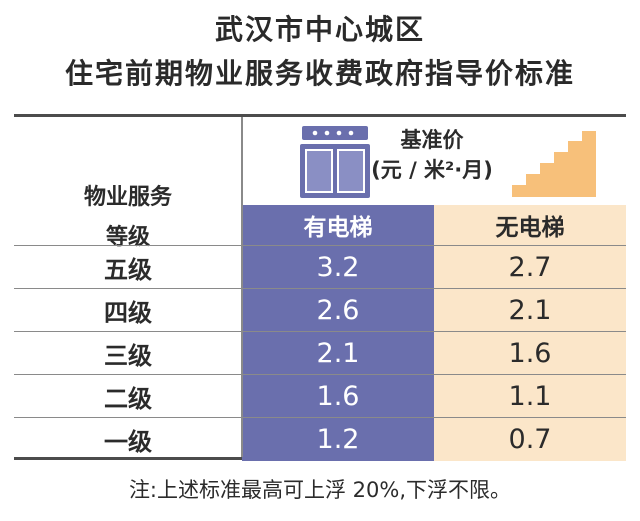  What do you see at coordinates (554, 164) in the screenshot?
I see `stairs-icon` at bounding box center [554, 164].